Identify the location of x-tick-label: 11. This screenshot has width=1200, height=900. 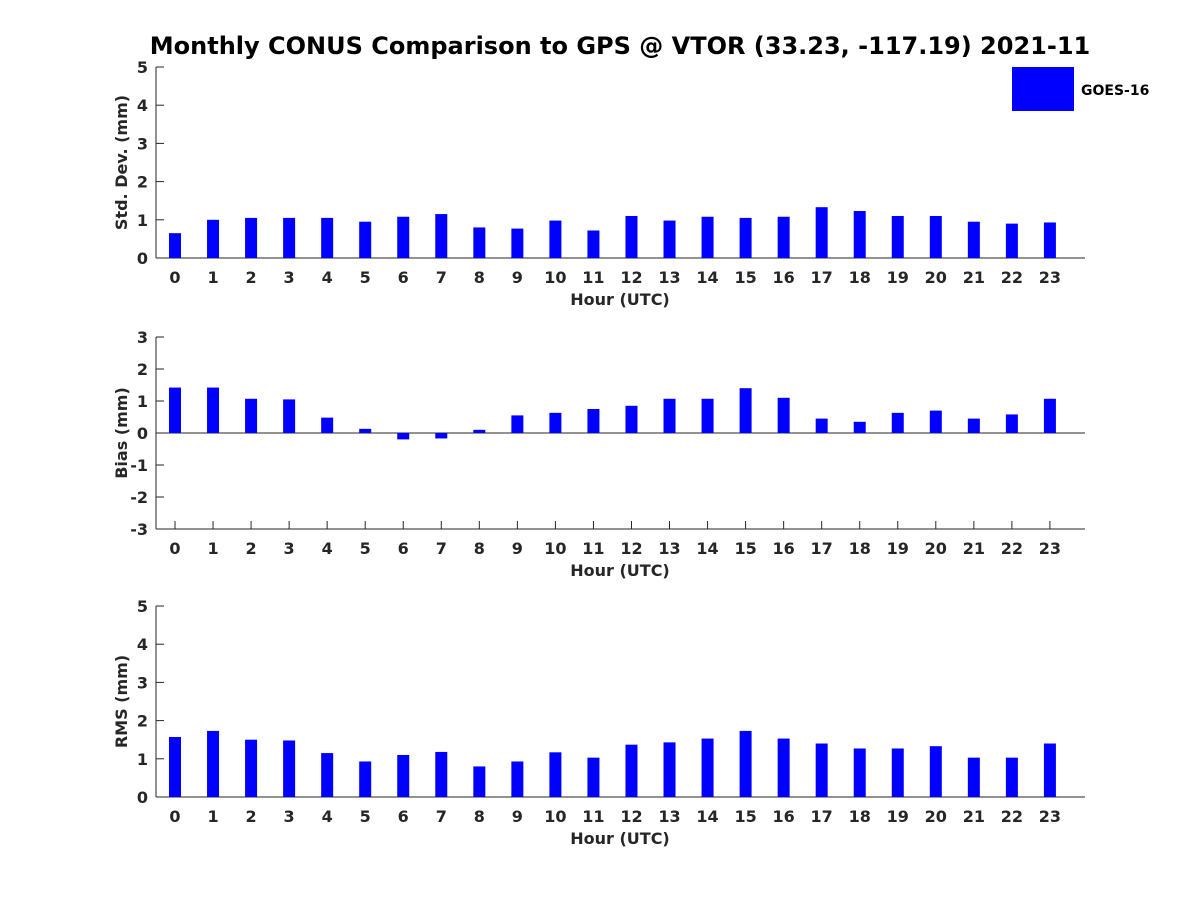
(593, 816).